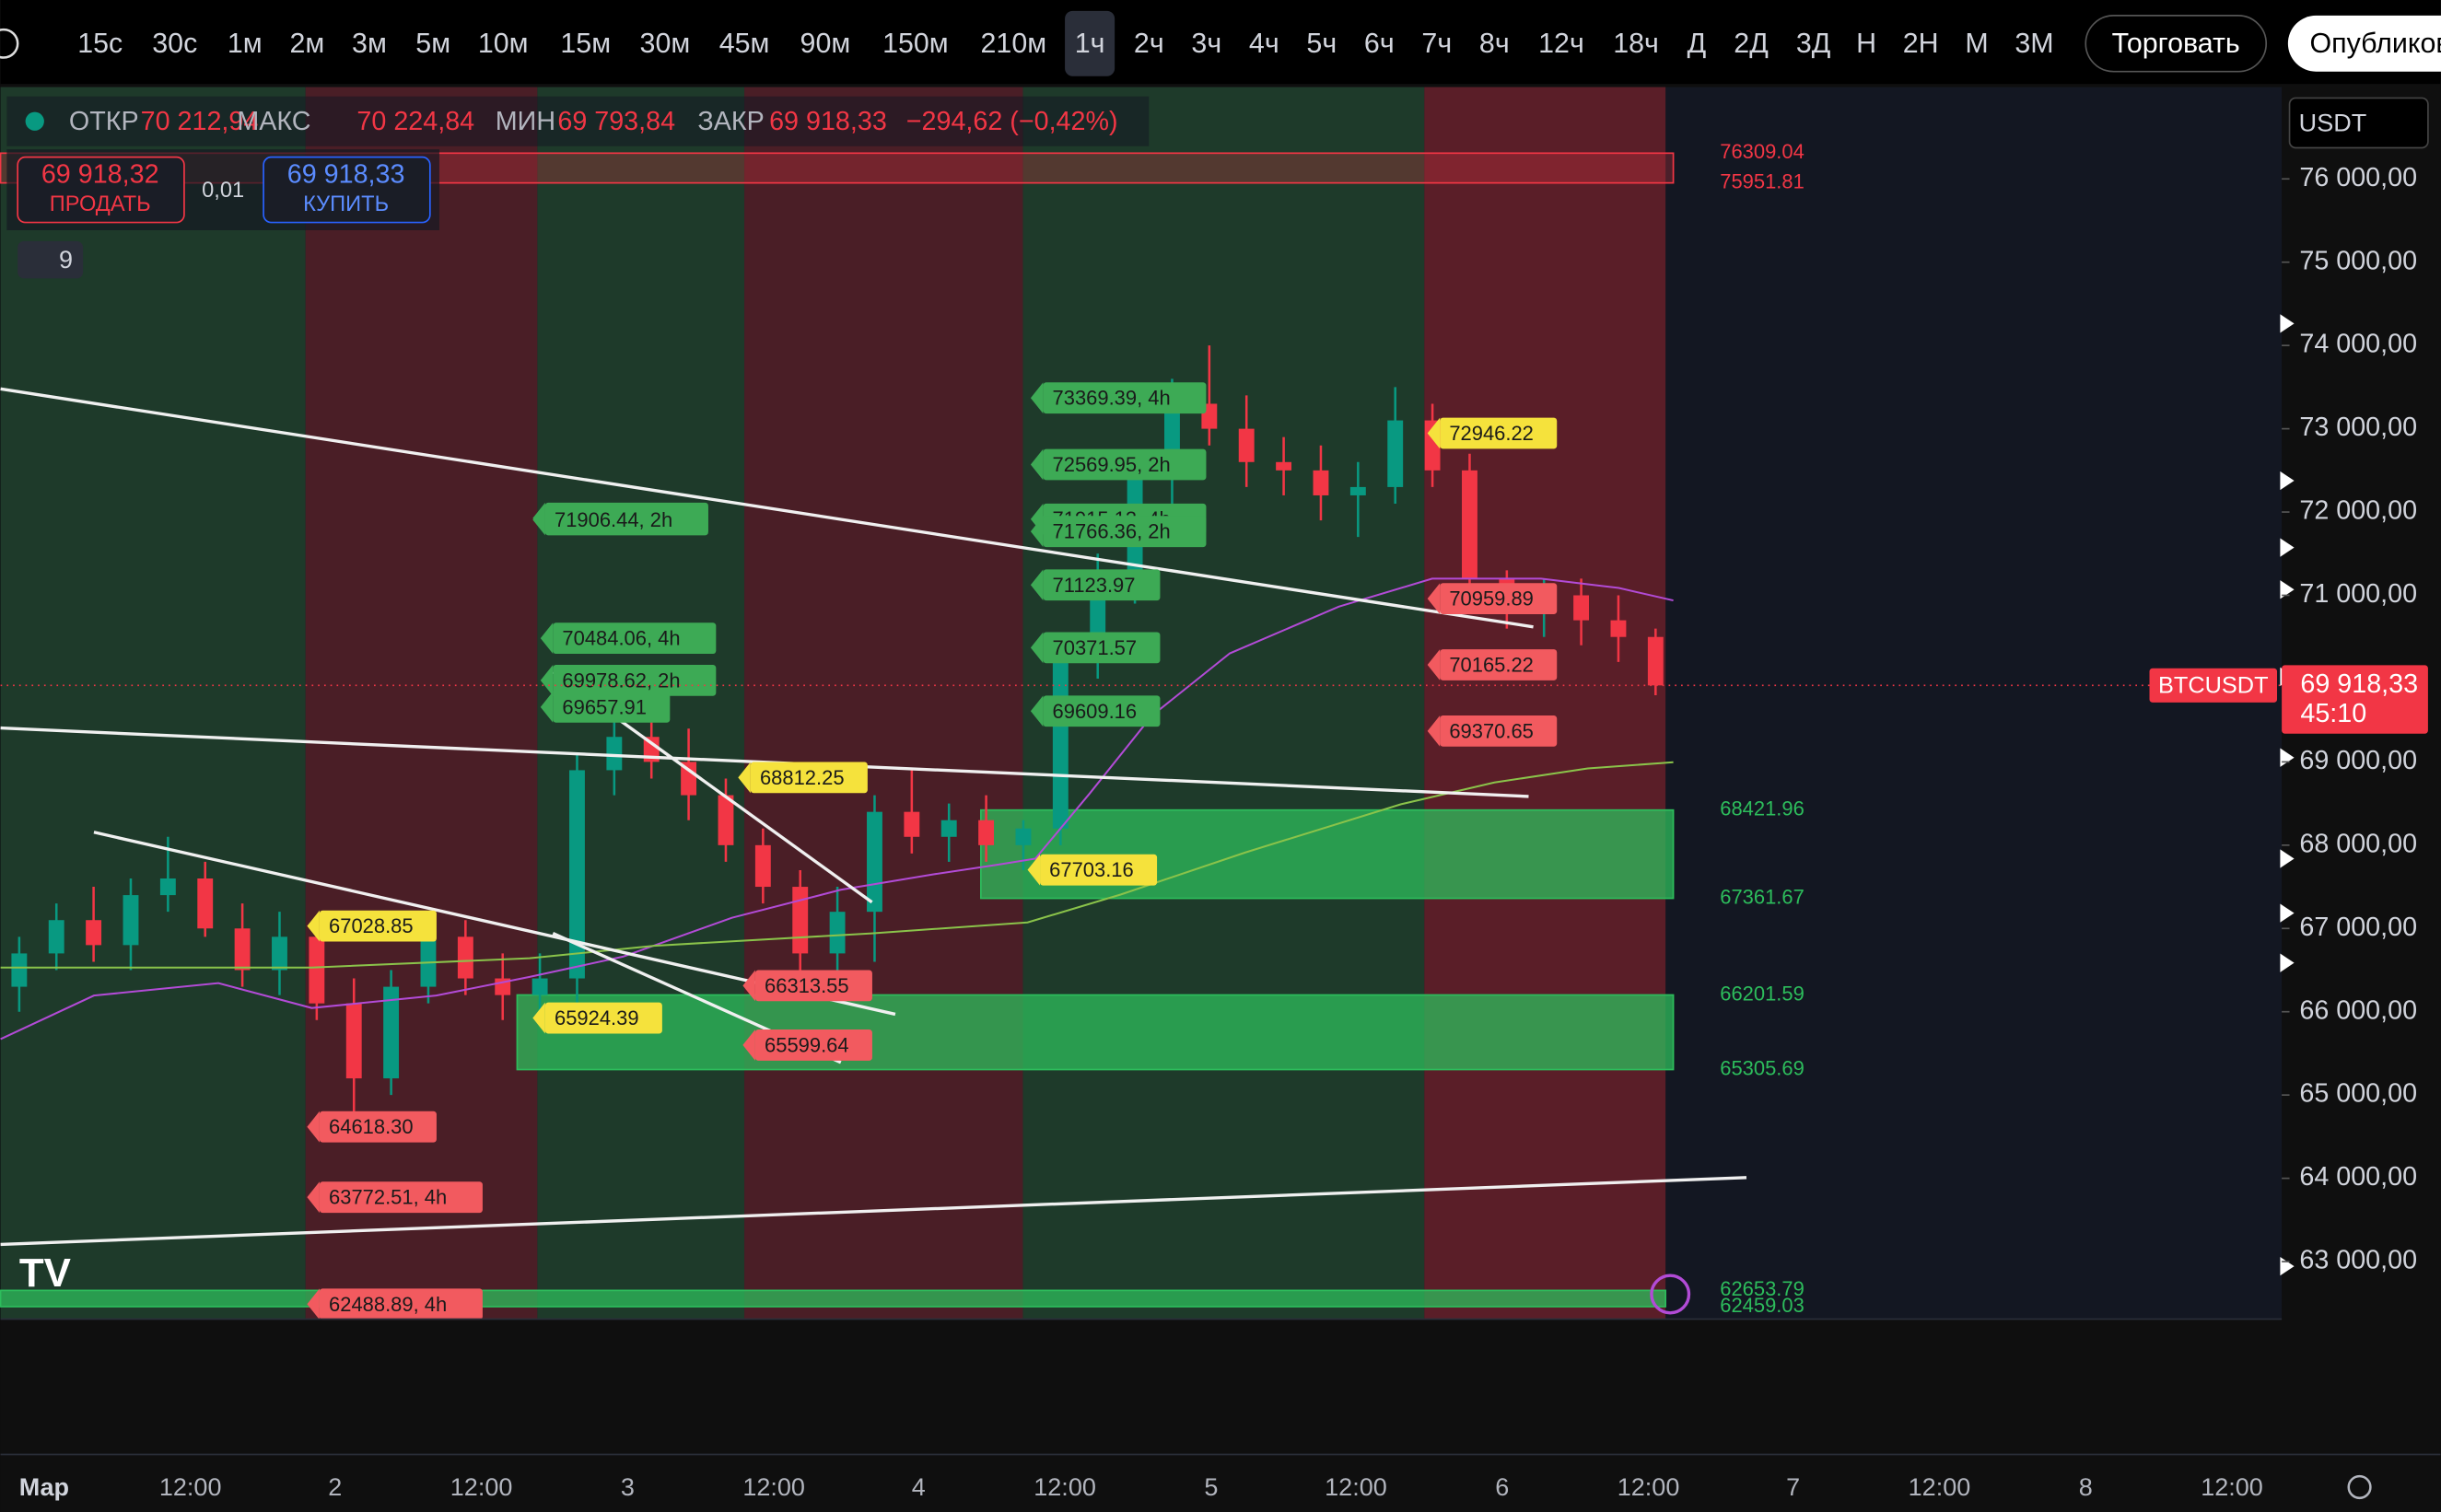 This screenshot has height=1512, width=2441. Describe the element at coordinates (1921, 43) in the screenshot. I see `interval-button: 2Н` at that location.